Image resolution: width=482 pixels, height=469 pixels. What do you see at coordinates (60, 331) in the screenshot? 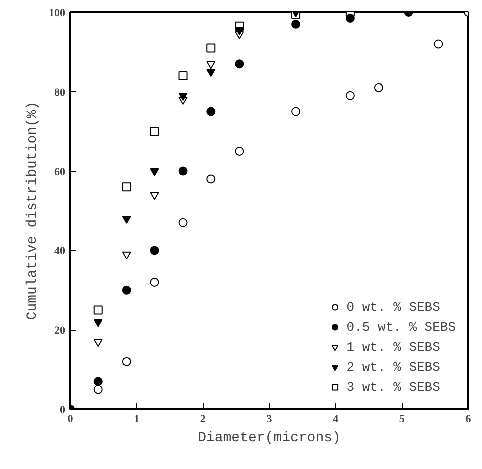
I see `y-tick-label: 20` at bounding box center [60, 331].